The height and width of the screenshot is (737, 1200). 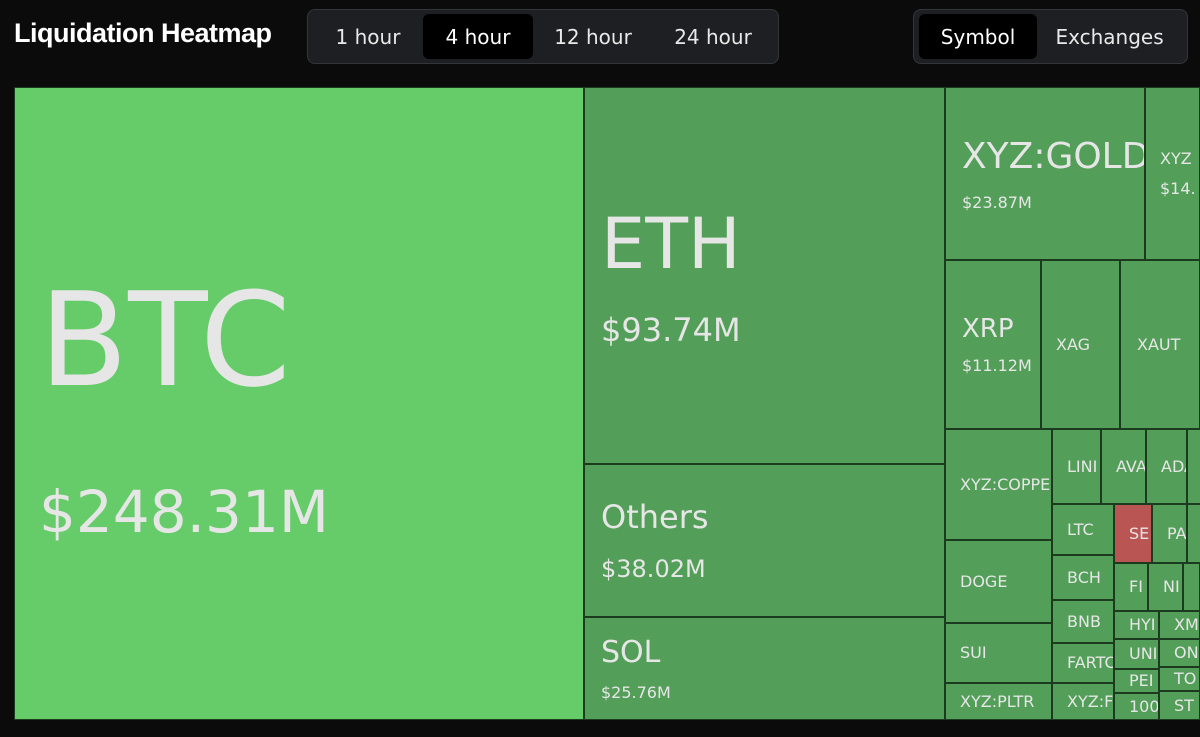 I want to click on tile-symbol: BTC, so click(x=165, y=339).